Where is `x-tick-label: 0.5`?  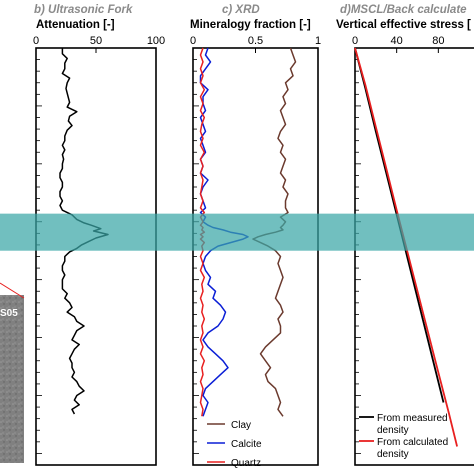
x-tick-label: 0.5 is located at coordinates (255, 41).